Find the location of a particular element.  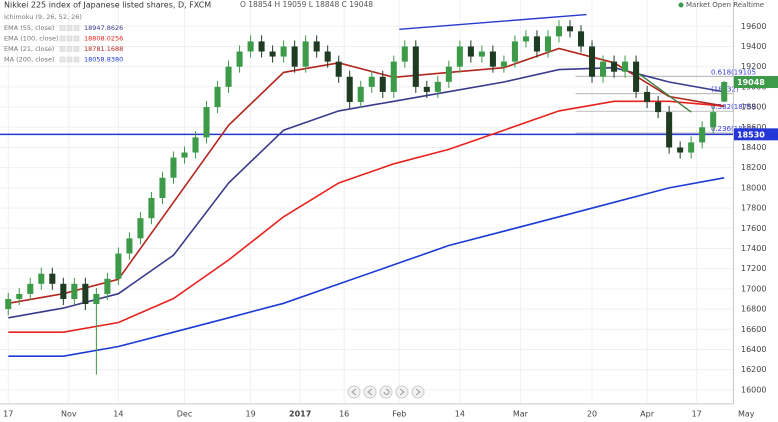

y-tick-label: 19200 is located at coordinates (753, 66).